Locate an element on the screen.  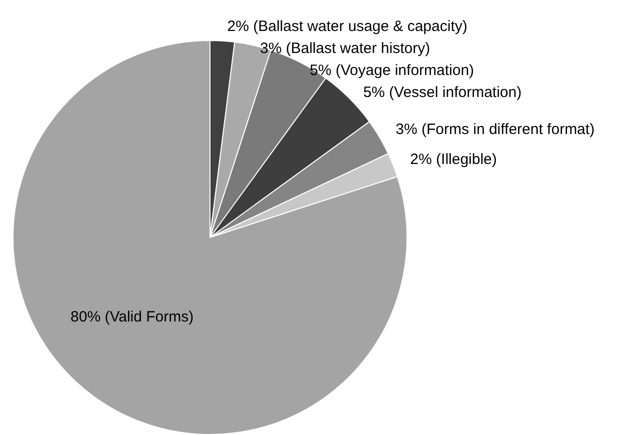
slice-label: 80% (Valid Forms) is located at coordinates (132, 317).